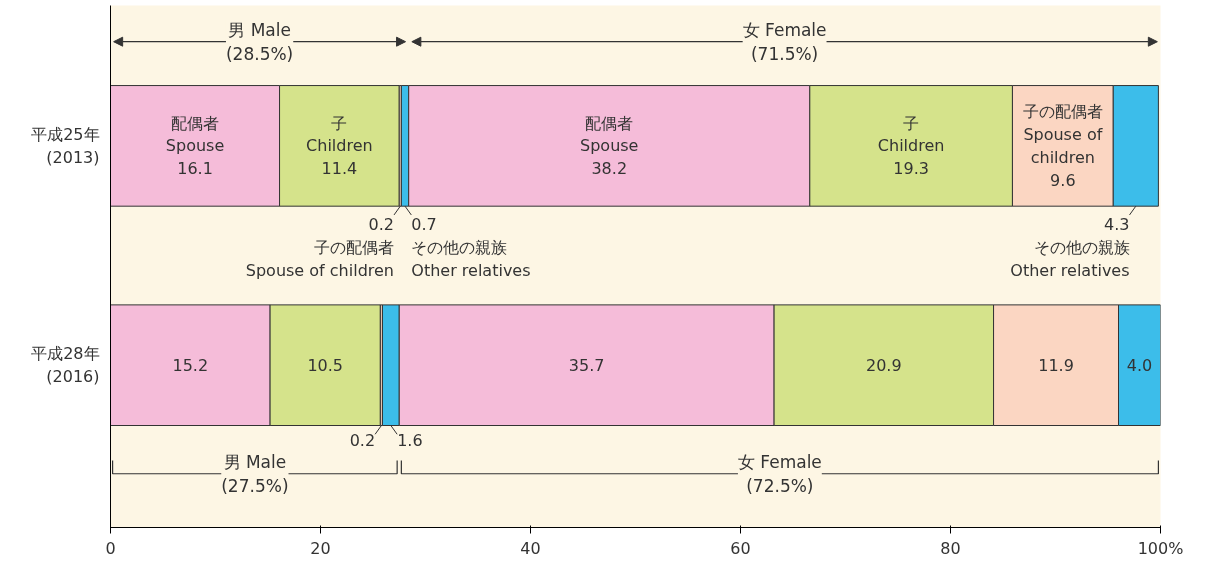  I want to click on x-tick-label: 60, so click(740, 548).